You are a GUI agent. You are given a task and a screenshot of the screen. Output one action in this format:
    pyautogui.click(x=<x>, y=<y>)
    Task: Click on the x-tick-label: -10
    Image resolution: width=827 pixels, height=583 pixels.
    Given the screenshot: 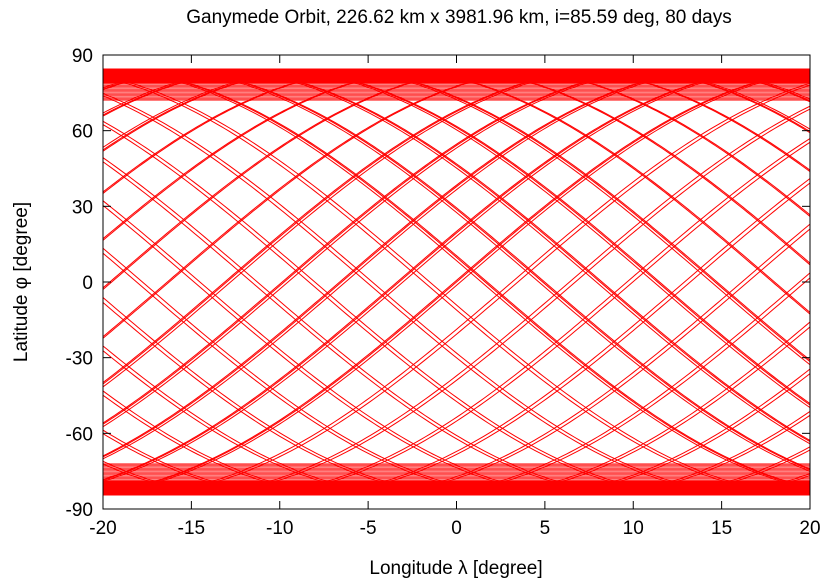 What is the action you would take?
    pyautogui.click(x=279, y=528)
    